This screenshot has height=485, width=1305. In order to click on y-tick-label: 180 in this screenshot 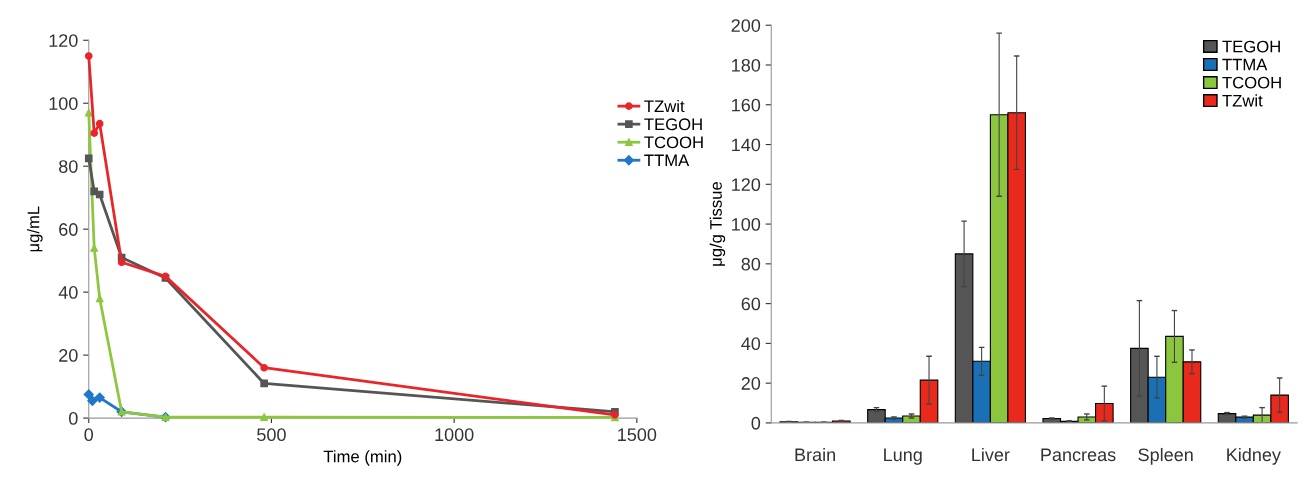, I will do `click(746, 65)`.